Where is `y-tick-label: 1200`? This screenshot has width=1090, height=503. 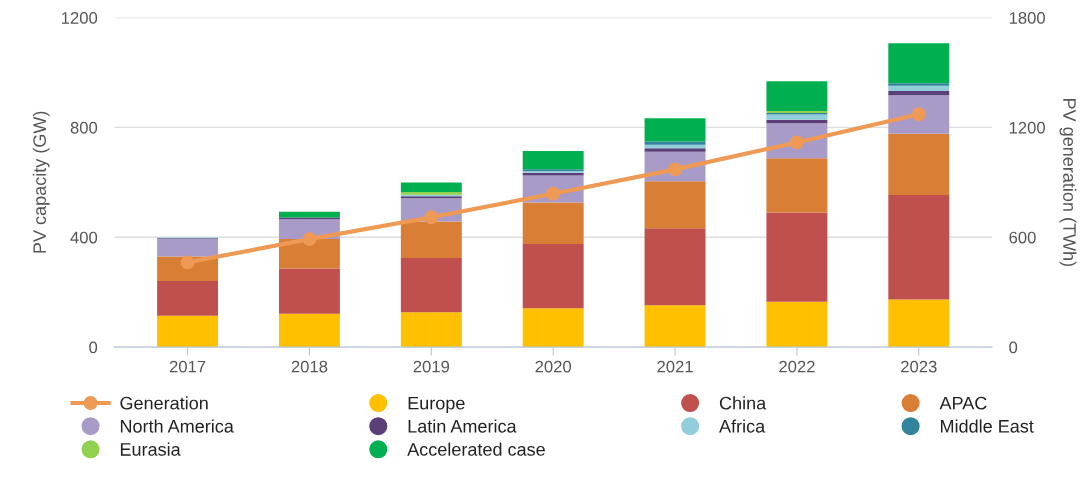 y-tick-label: 1200 is located at coordinates (79, 18).